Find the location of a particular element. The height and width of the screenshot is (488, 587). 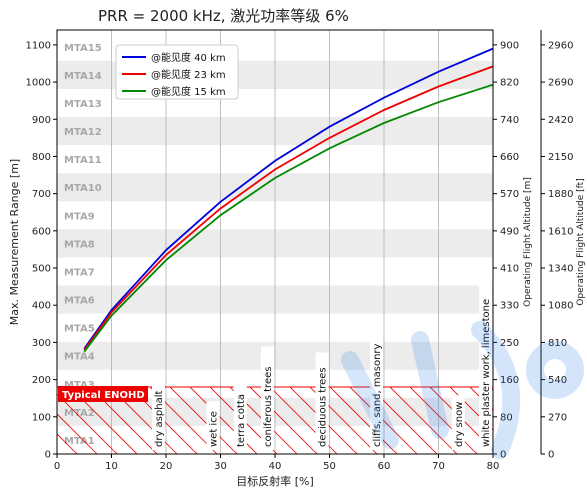

mta-label: MTA14 is located at coordinates (83, 76).